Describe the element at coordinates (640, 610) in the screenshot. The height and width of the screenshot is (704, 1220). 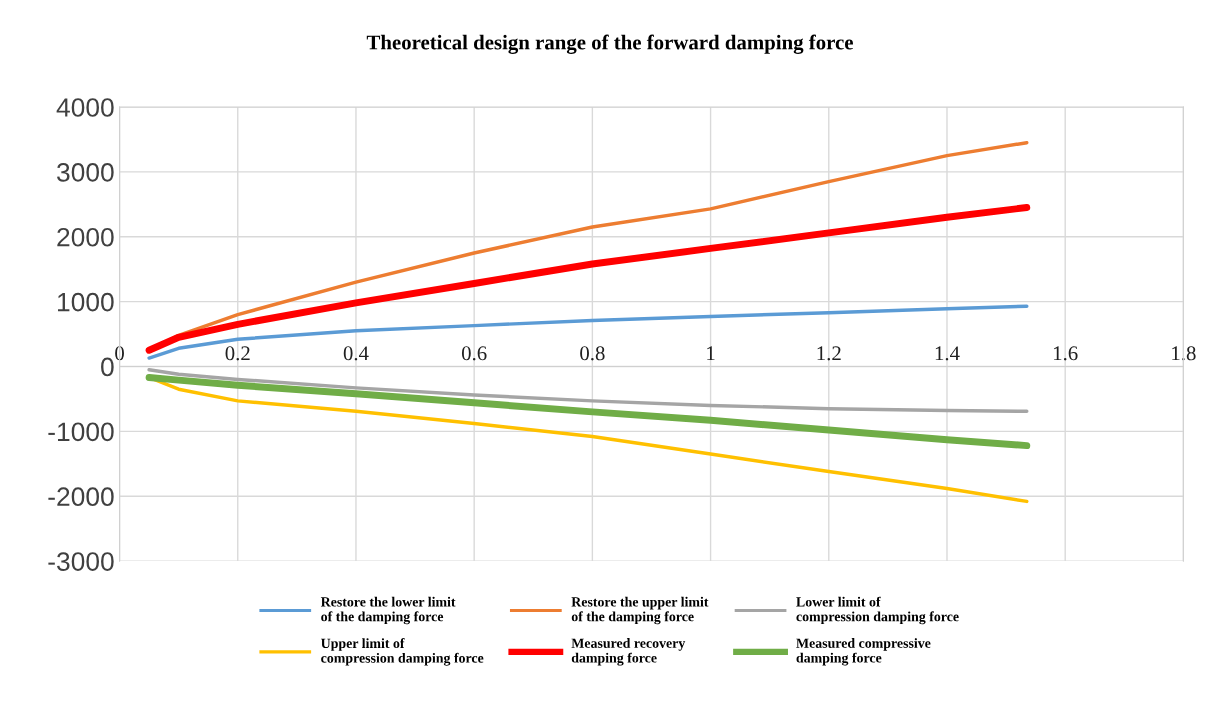
I see `legend-label: Restore the upper limit of the damping force` at that location.